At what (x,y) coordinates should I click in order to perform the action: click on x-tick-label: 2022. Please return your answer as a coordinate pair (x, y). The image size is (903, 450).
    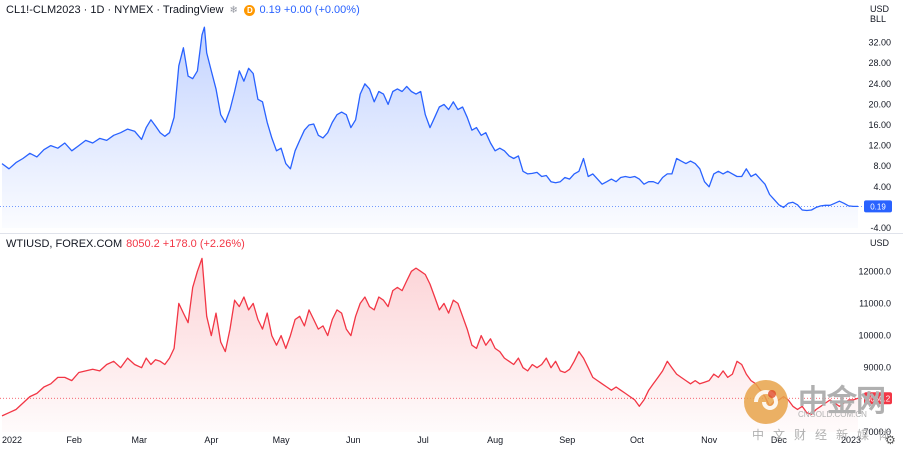
    Looking at the image, I should click on (12, 440).